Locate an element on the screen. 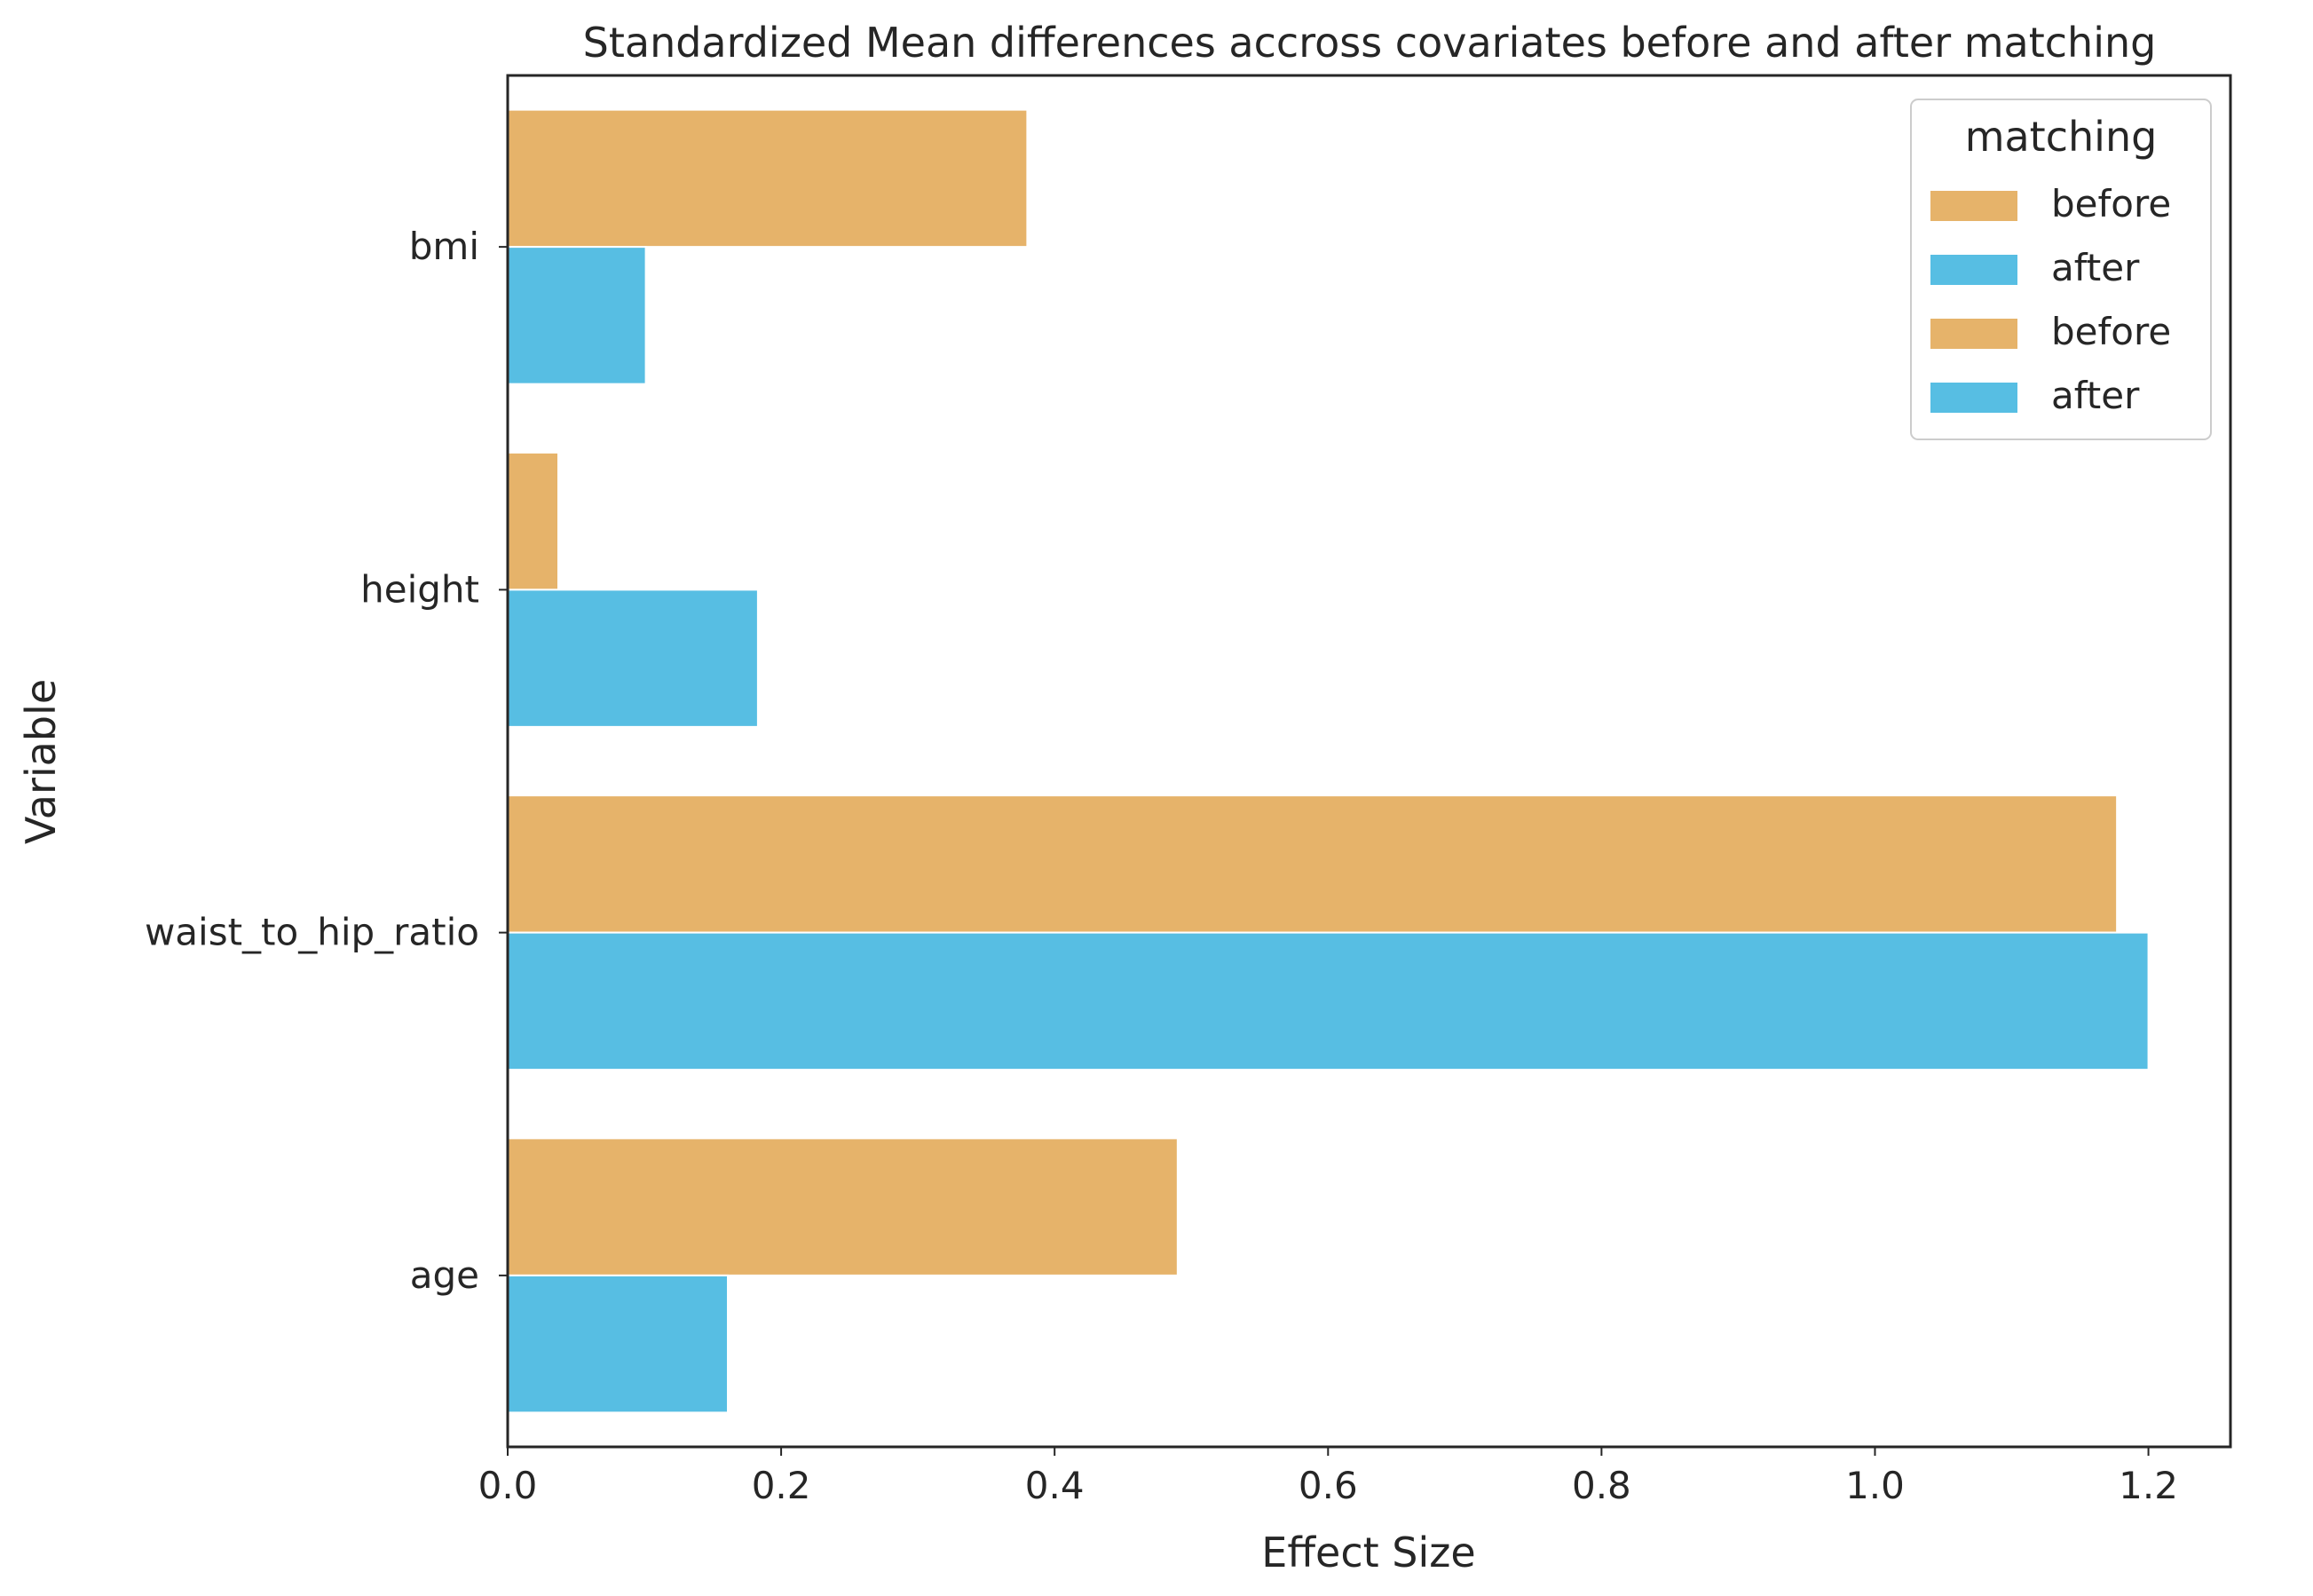 This screenshot has height=1596, width=2313. bar-age-after is located at coordinates (618, 1344).